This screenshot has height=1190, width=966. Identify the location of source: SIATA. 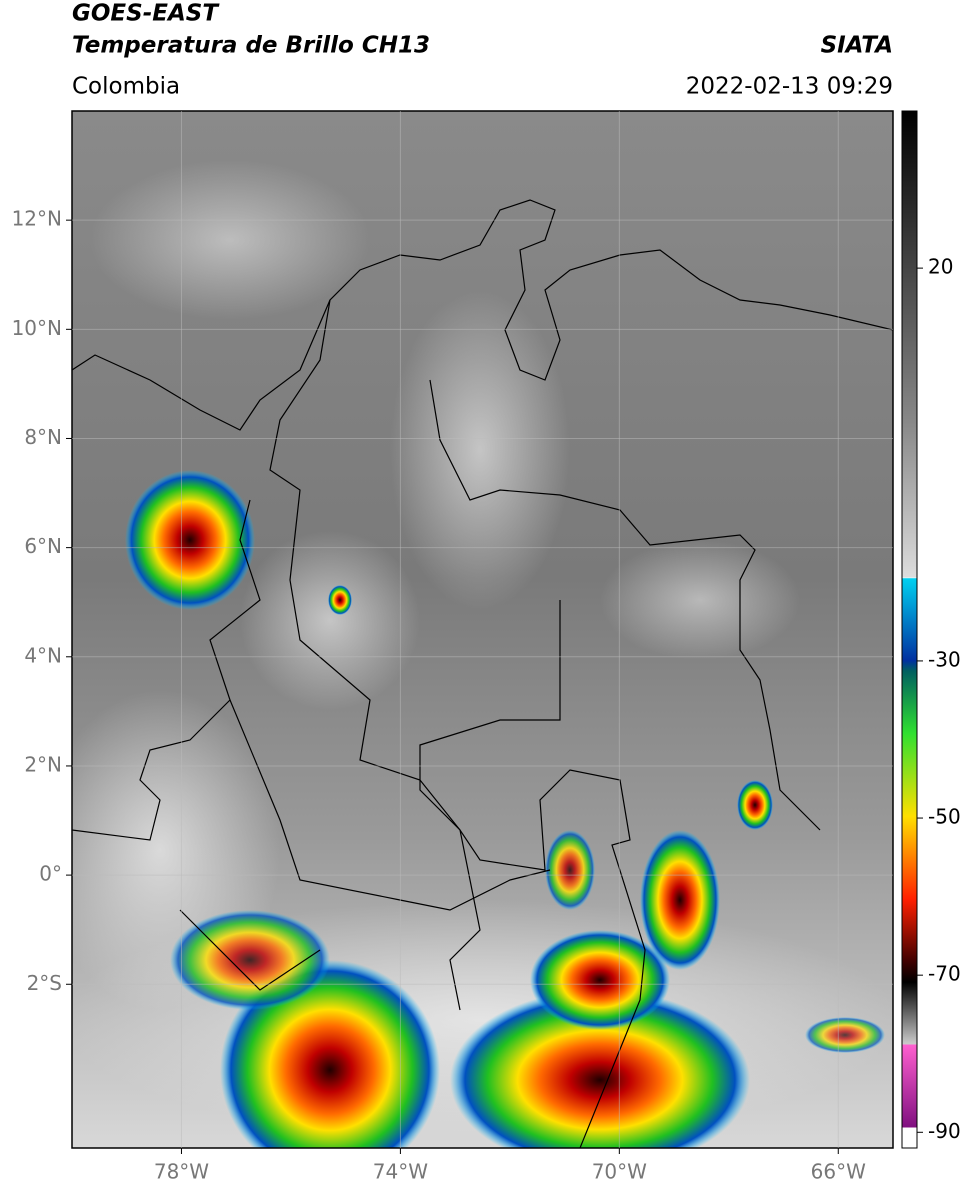
(857, 46).